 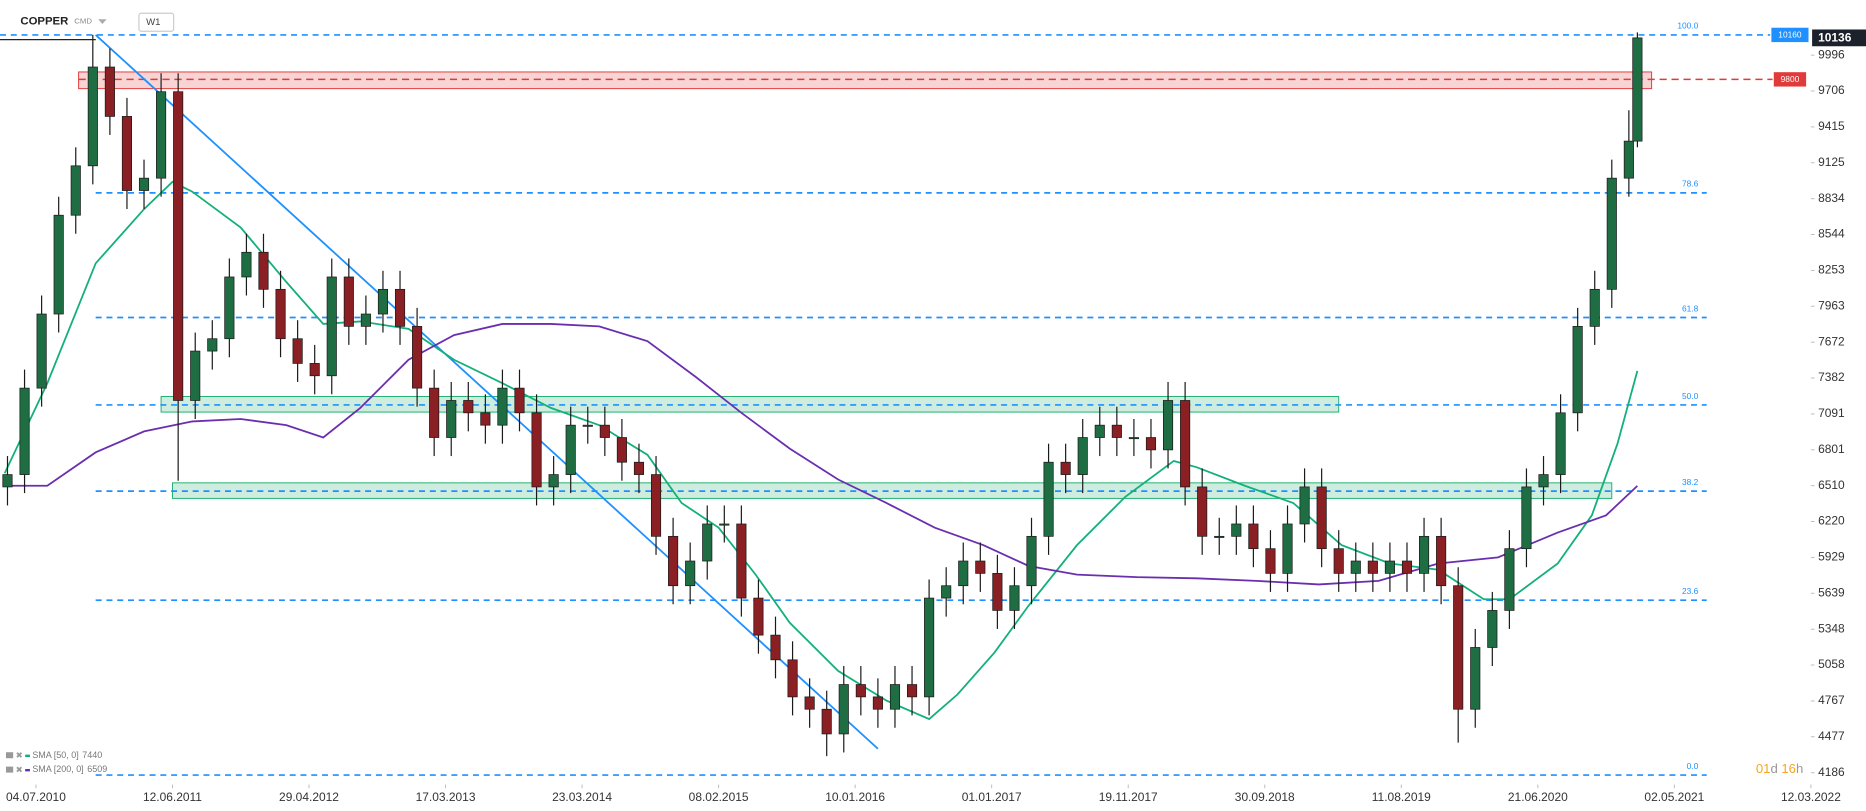 I want to click on fib-level-label: 61.8, so click(x=1690, y=308).